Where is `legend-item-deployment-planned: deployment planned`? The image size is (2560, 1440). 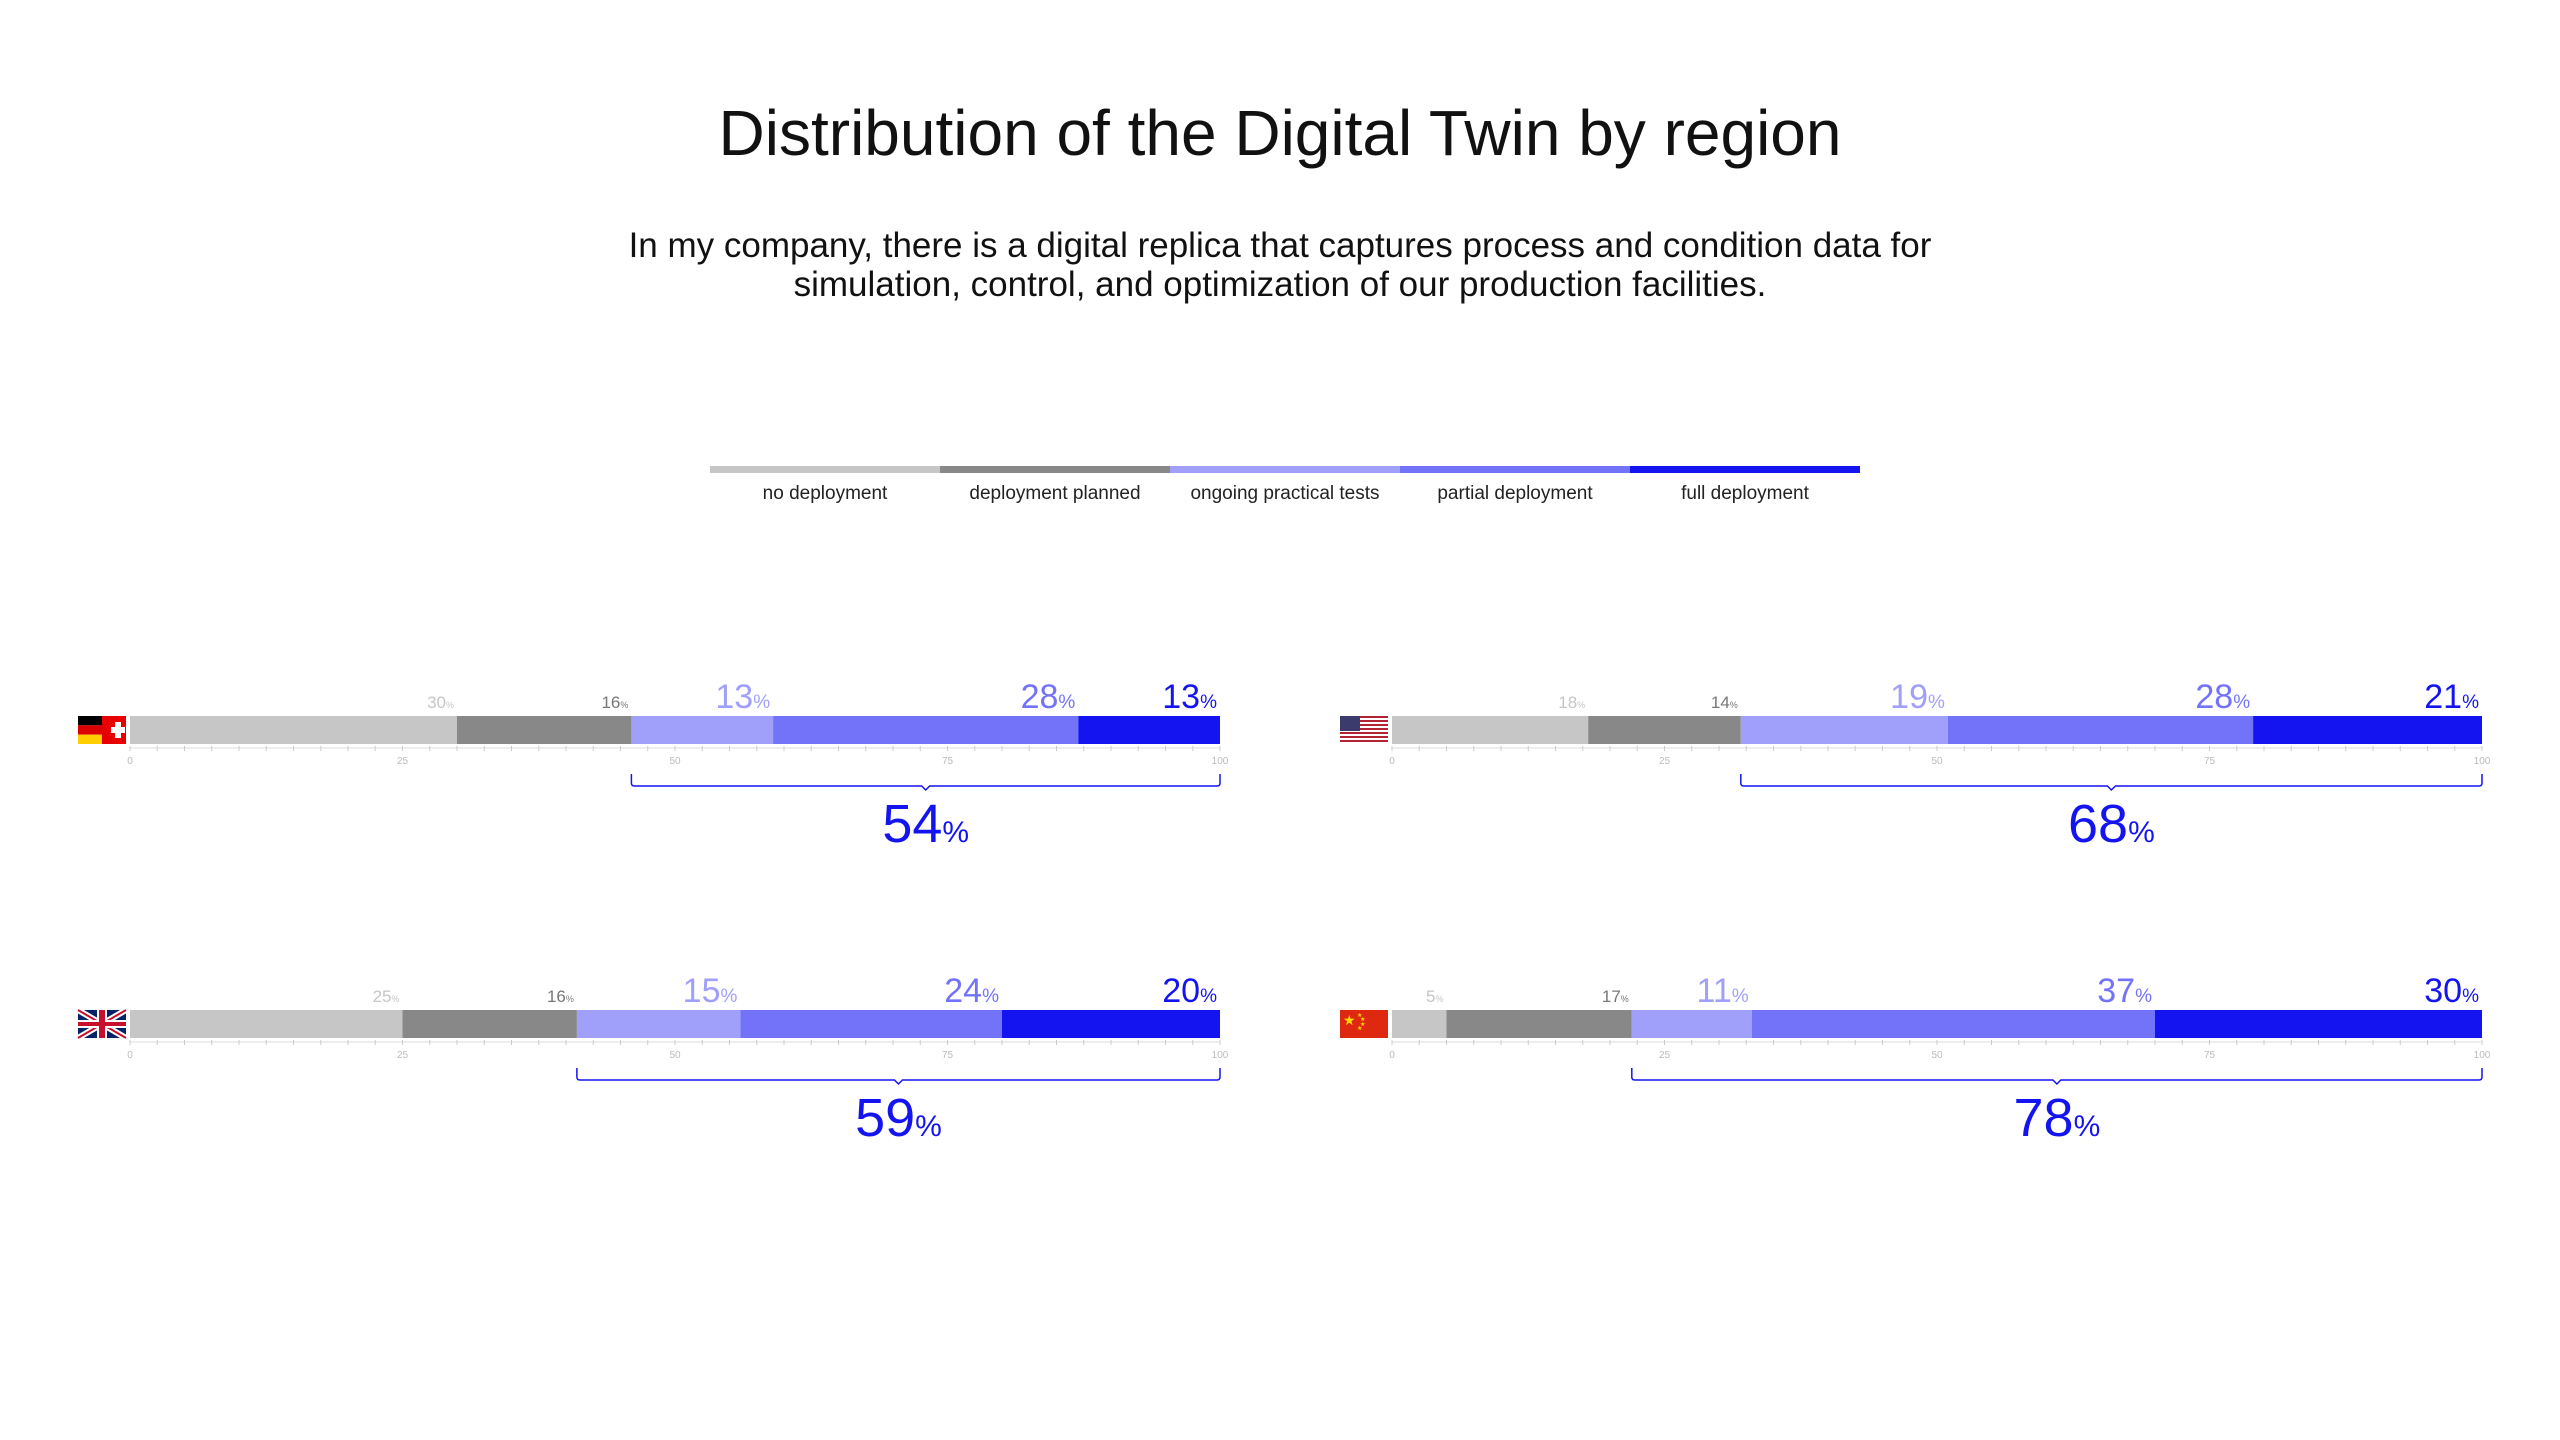
legend-item-deployment-planned: deployment planned is located at coordinates (1055, 496).